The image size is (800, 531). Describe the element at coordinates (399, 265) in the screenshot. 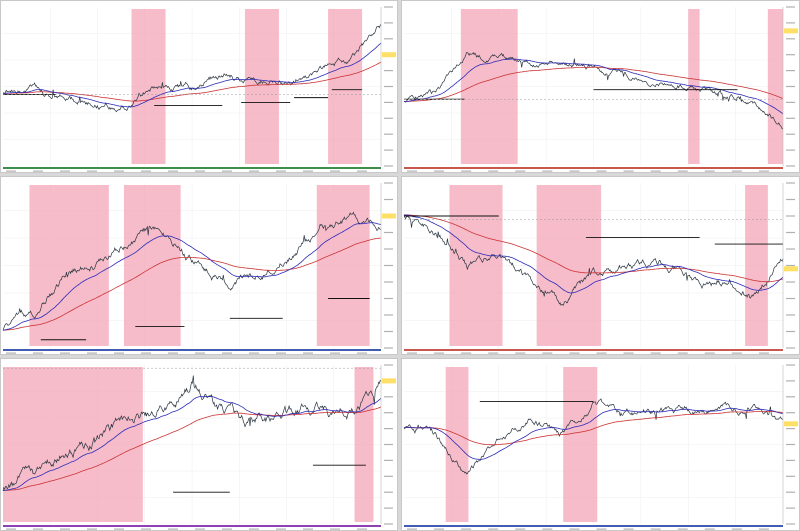

I see `vertical-separator` at that location.